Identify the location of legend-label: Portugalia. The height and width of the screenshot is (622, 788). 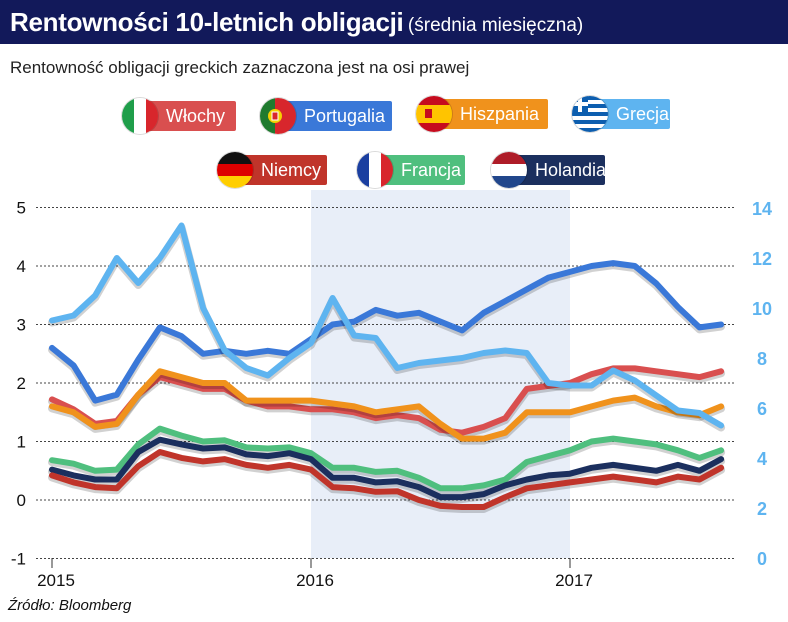
(345, 116).